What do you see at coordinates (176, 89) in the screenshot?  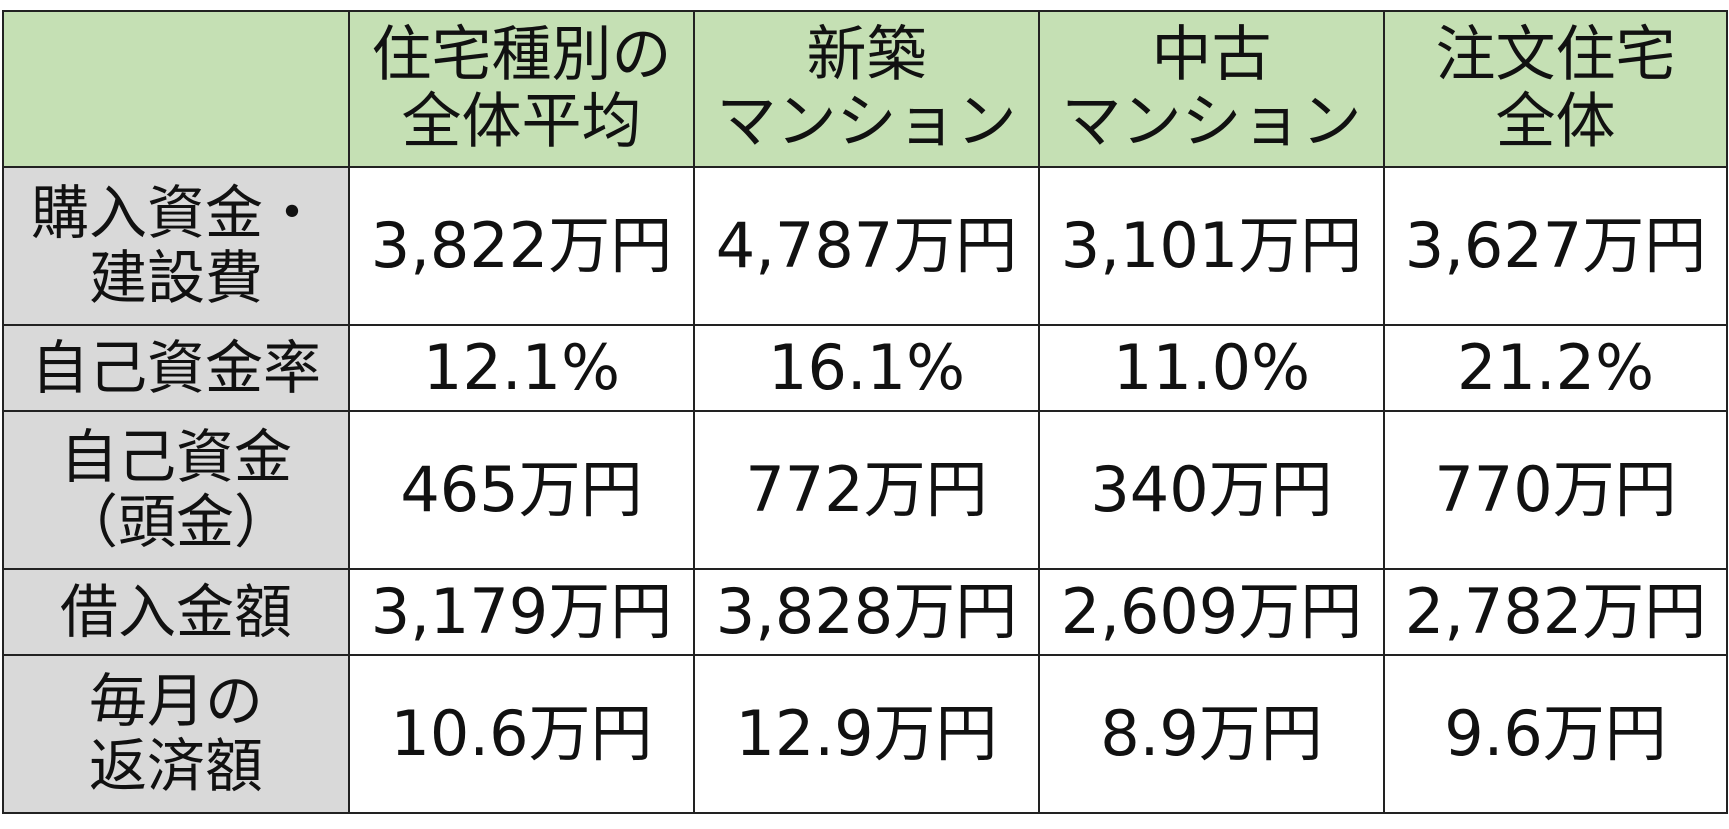 I see `corner-cell` at bounding box center [176, 89].